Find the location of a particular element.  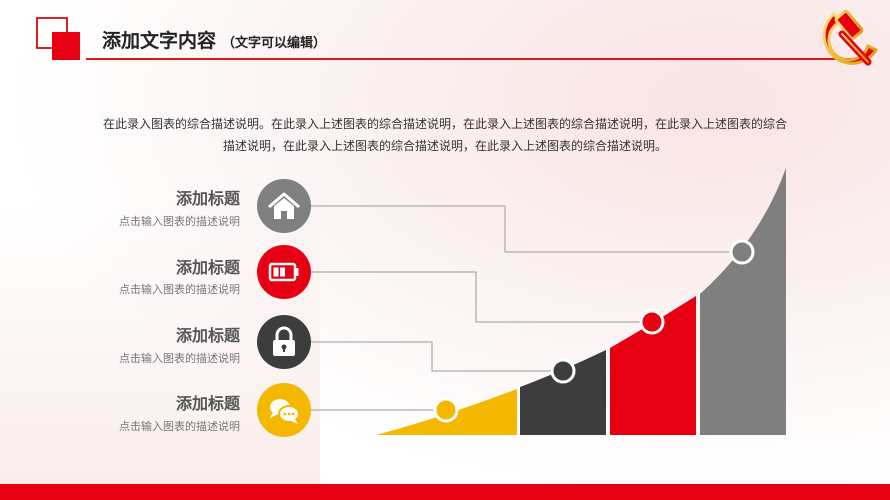

item-title-2: 添加标题 is located at coordinates (207, 267).